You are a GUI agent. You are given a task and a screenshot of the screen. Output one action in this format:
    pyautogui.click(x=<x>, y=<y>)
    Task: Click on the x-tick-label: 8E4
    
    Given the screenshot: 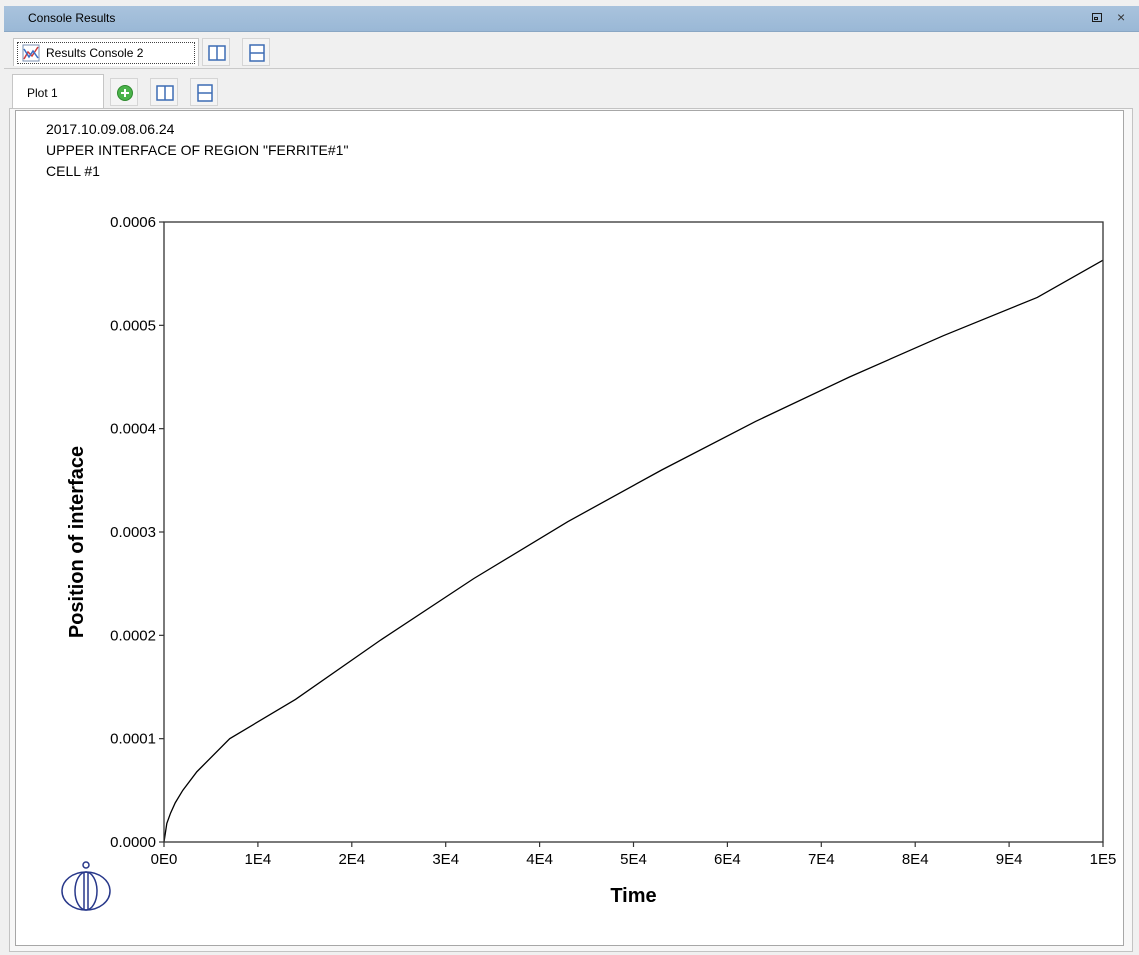 What is the action you would take?
    pyautogui.click(x=915, y=859)
    